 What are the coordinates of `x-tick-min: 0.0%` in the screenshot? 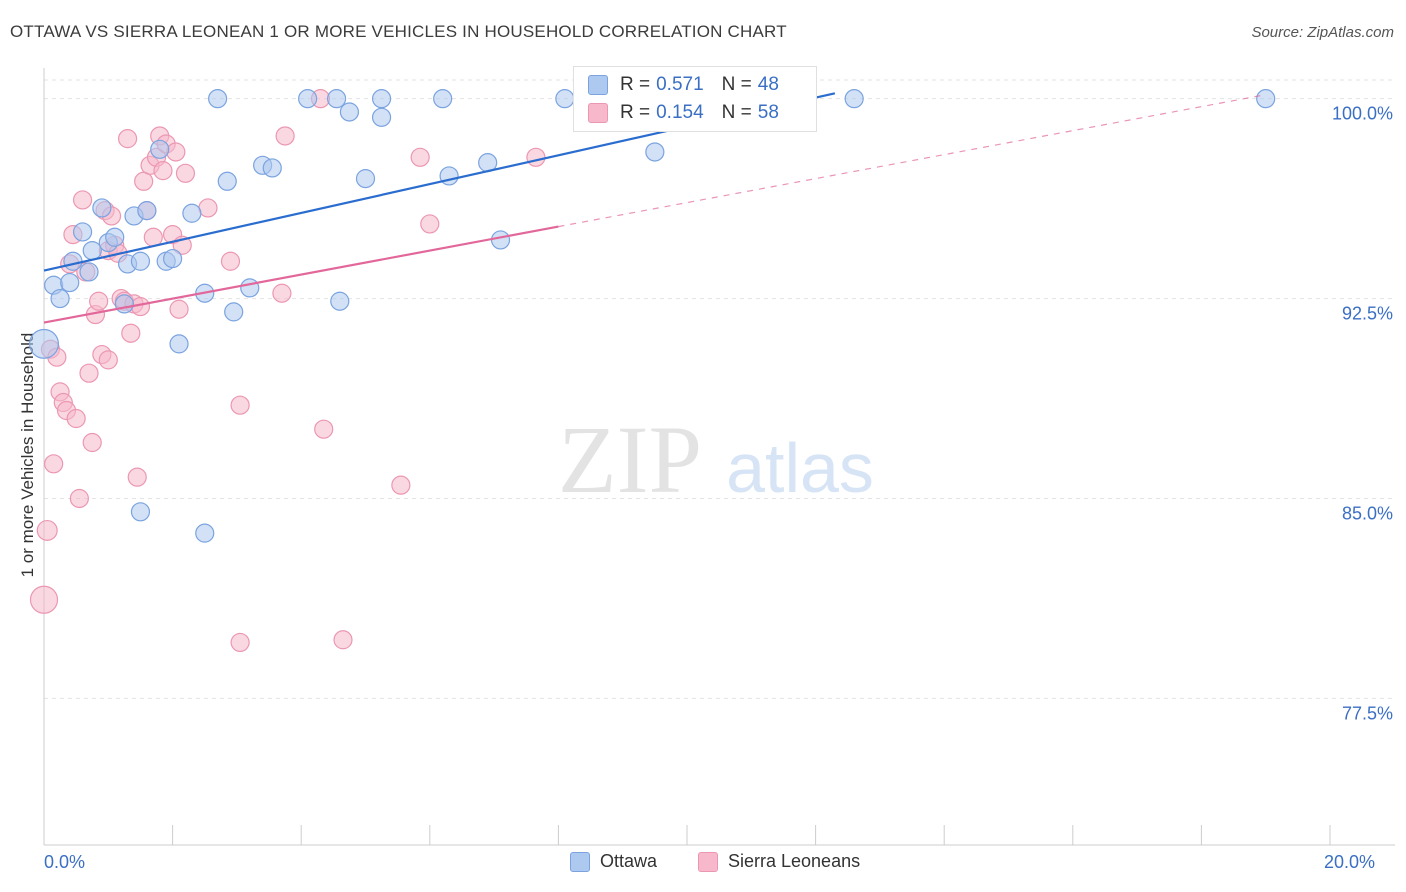 It's located at (65, 862).